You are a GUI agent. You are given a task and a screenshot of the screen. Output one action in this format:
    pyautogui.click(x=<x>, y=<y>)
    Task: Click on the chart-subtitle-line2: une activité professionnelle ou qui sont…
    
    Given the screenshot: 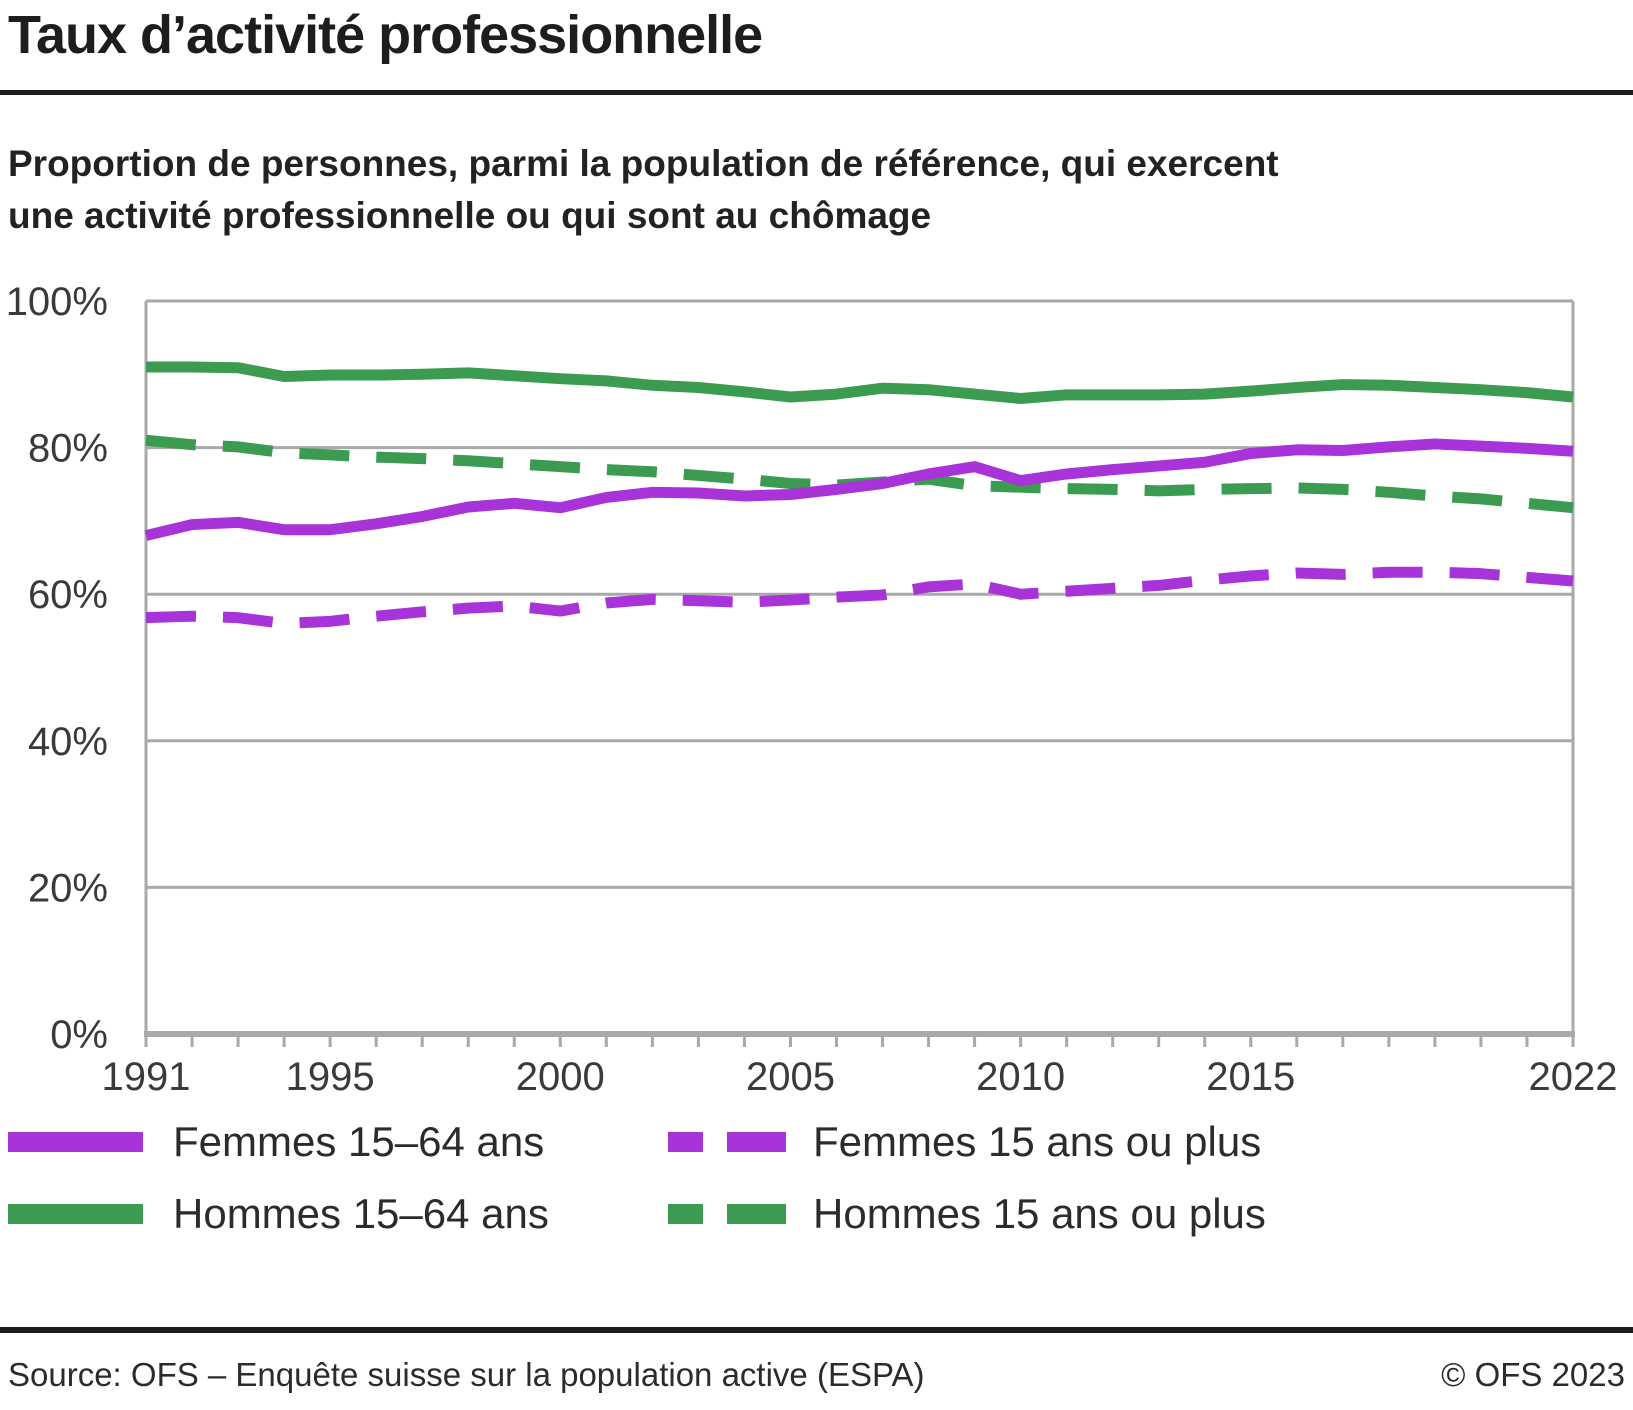 What is the action you would take?
    pyautogui.click(x=470, y=215)
    